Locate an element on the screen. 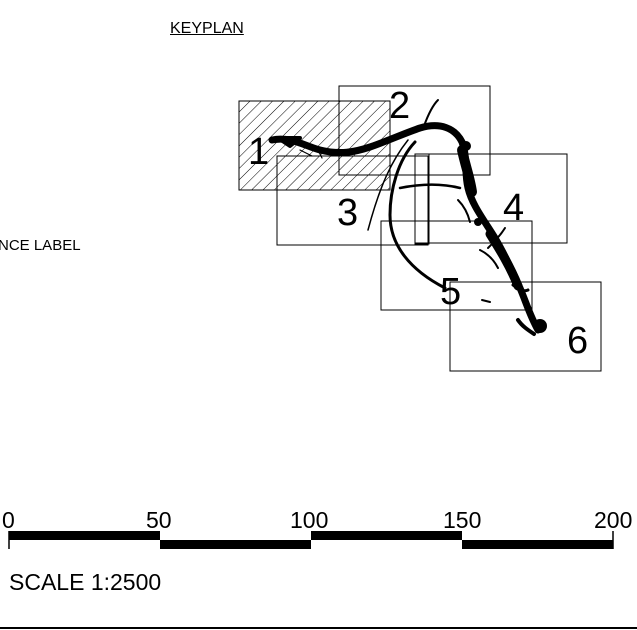  scale-tick-label: 100 is located at coordinates (309, 520).